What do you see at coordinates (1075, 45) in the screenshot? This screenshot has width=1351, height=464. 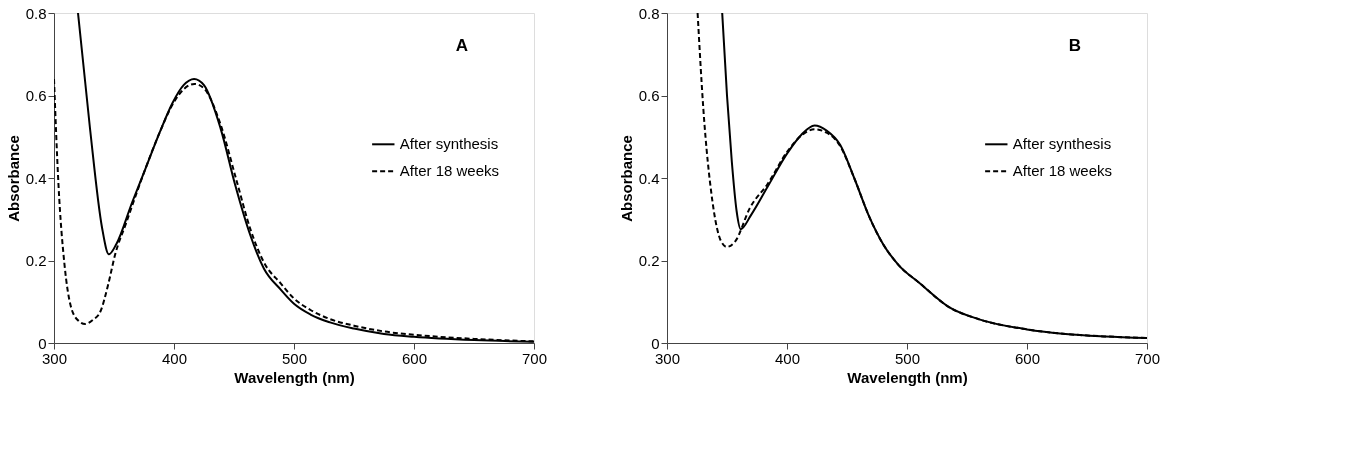 I see `annotation: B` at bounding box center [1075, 45].